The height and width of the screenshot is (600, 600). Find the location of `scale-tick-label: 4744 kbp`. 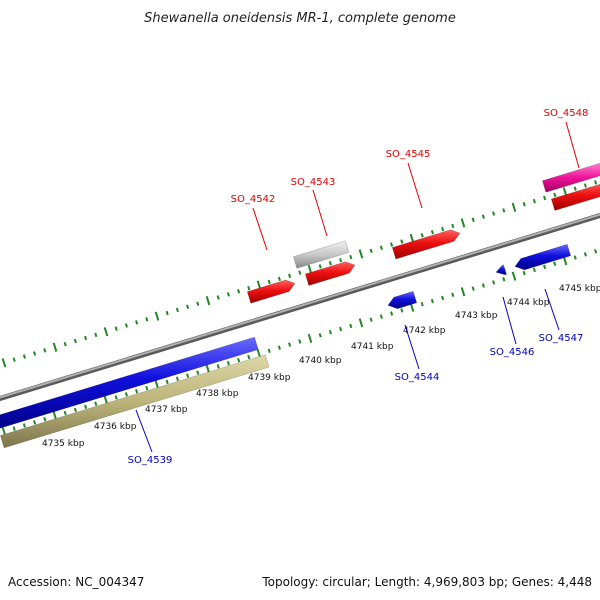

scale-tick-label: 4744 kbp is located at coordinates (528, 303).